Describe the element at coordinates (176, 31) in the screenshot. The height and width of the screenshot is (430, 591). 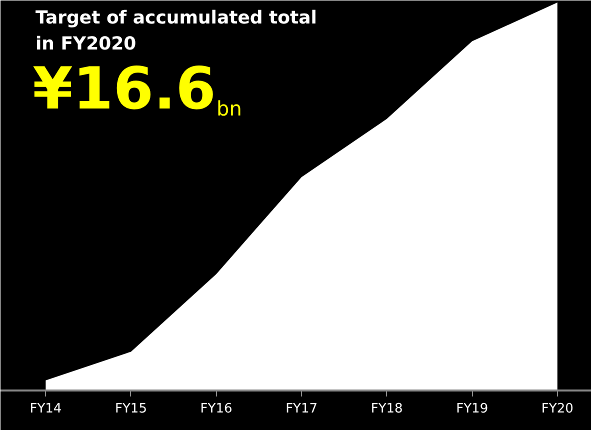
I see `text: Target of accumulated total in FY2020` at that location.